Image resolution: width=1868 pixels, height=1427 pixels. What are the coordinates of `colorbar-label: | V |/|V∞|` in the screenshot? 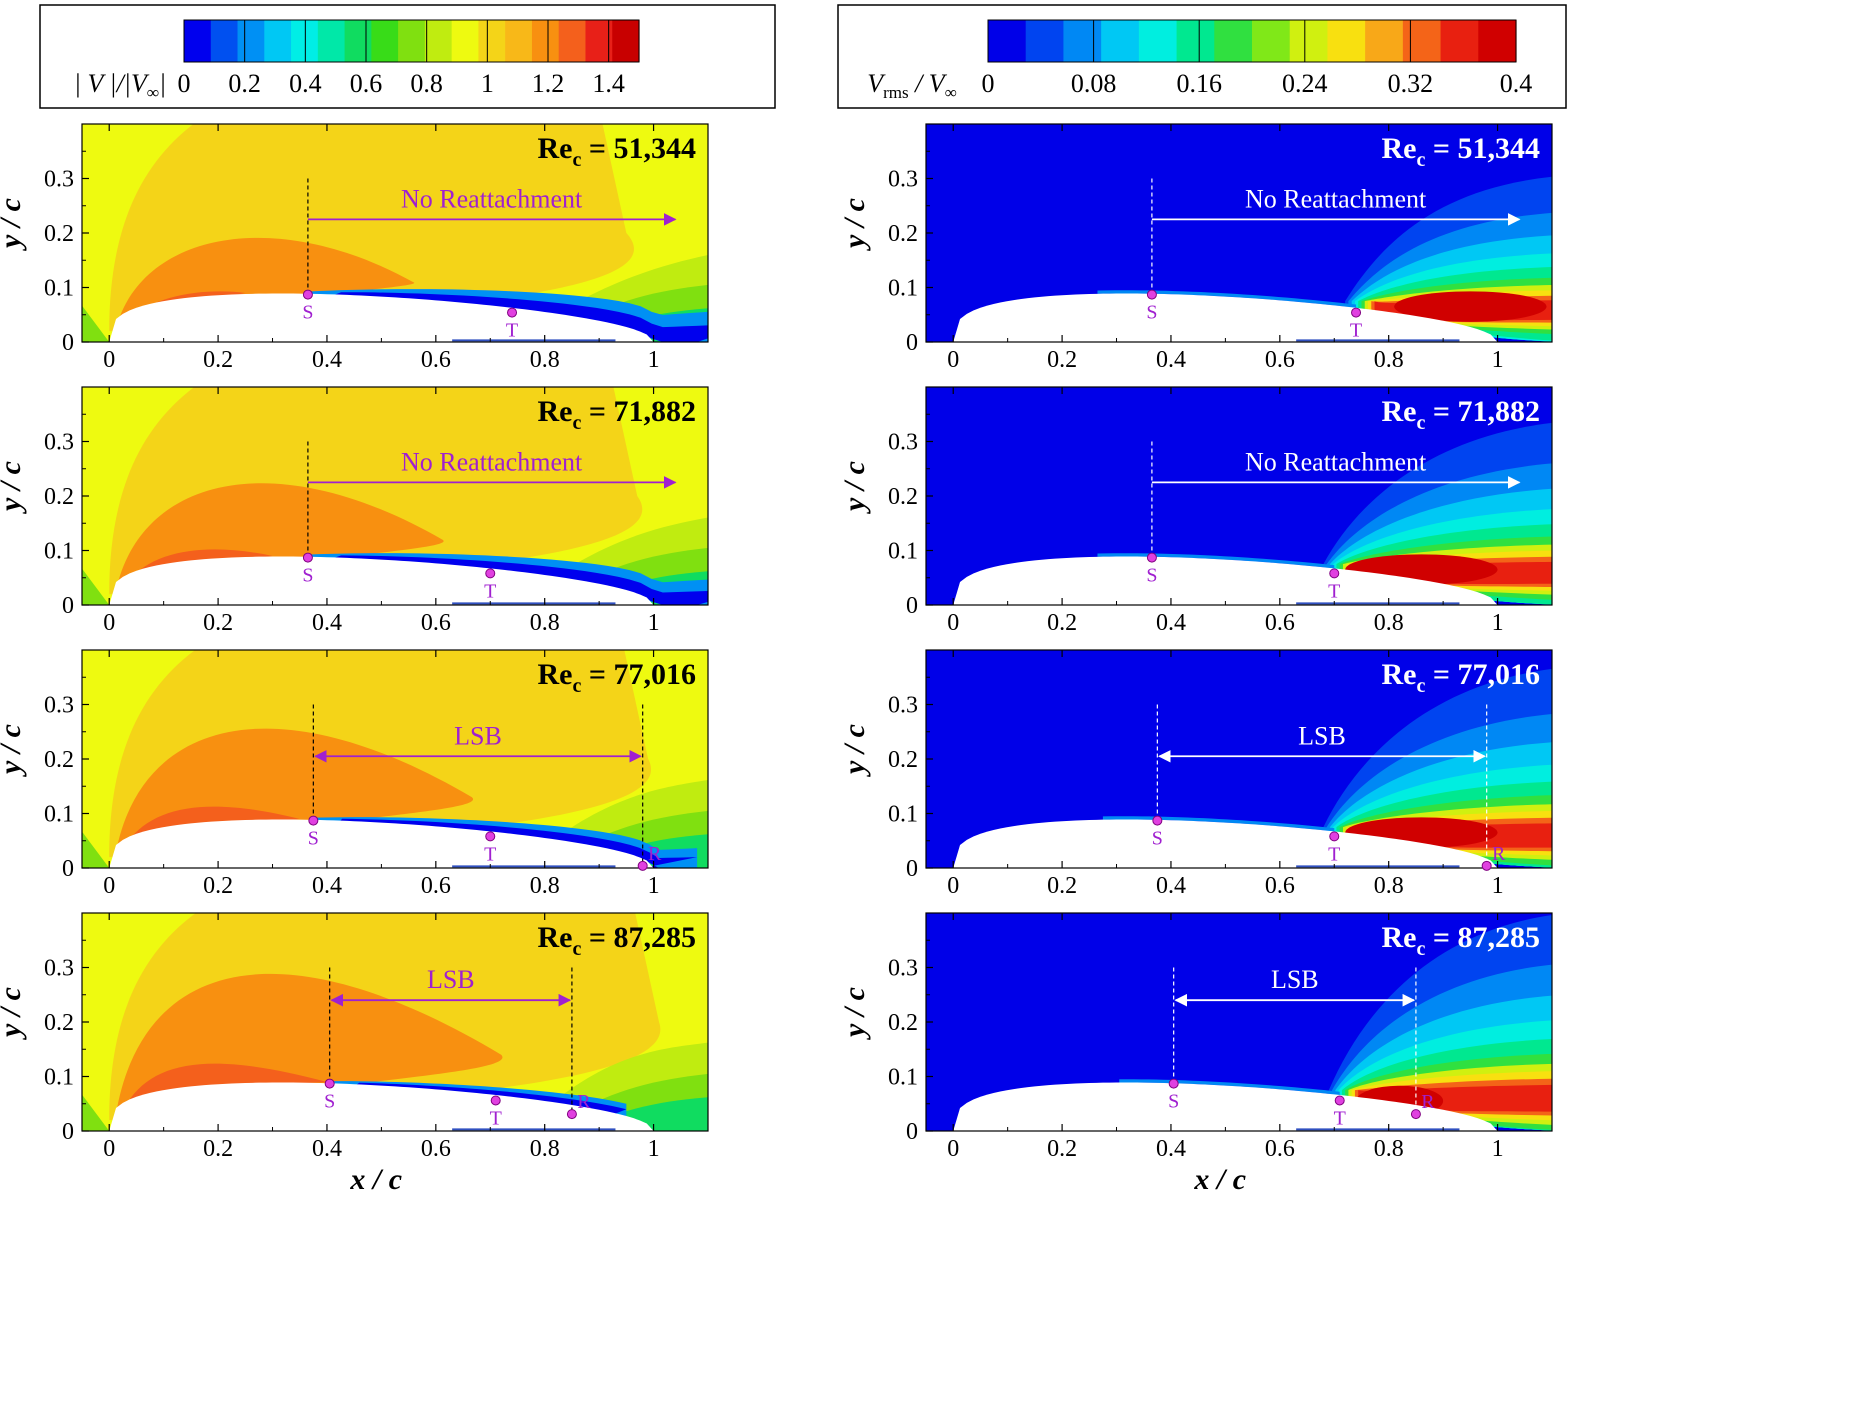 It's located at (120, 85).